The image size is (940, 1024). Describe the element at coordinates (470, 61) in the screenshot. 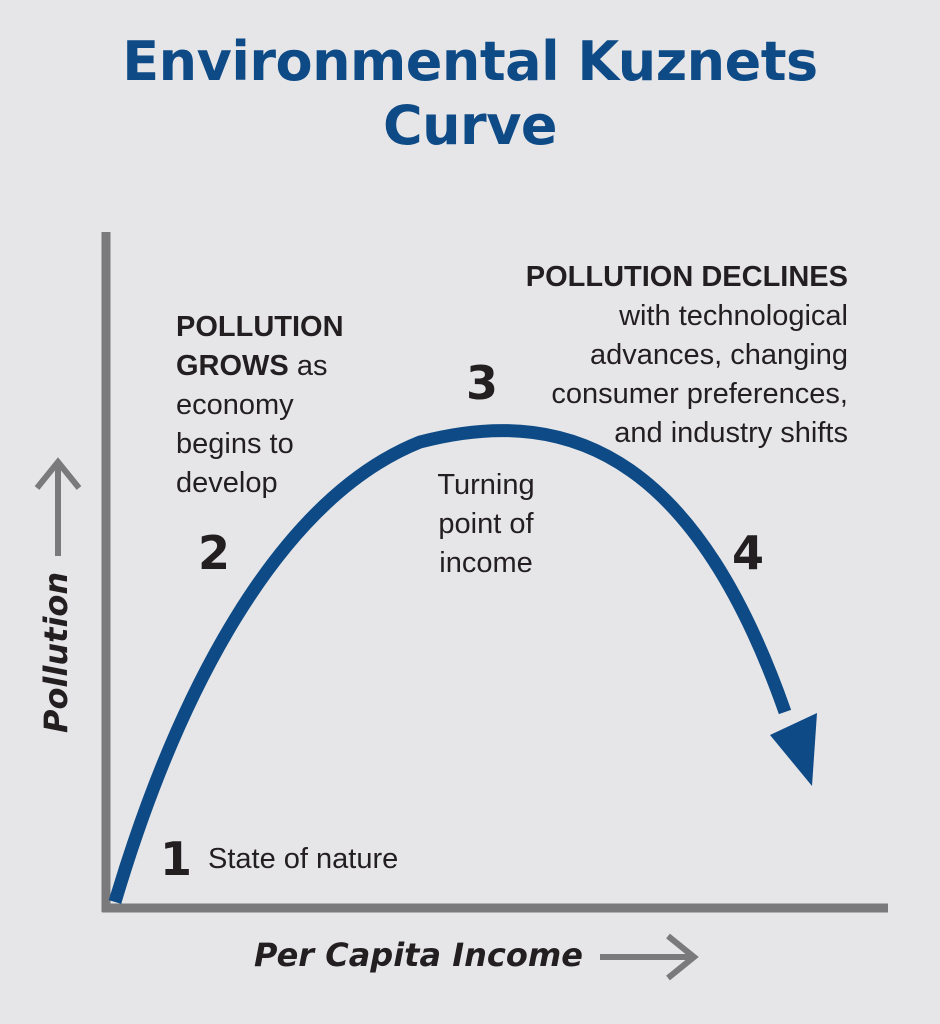

I see `title-line-1: Environmental Kuznets` at that location.